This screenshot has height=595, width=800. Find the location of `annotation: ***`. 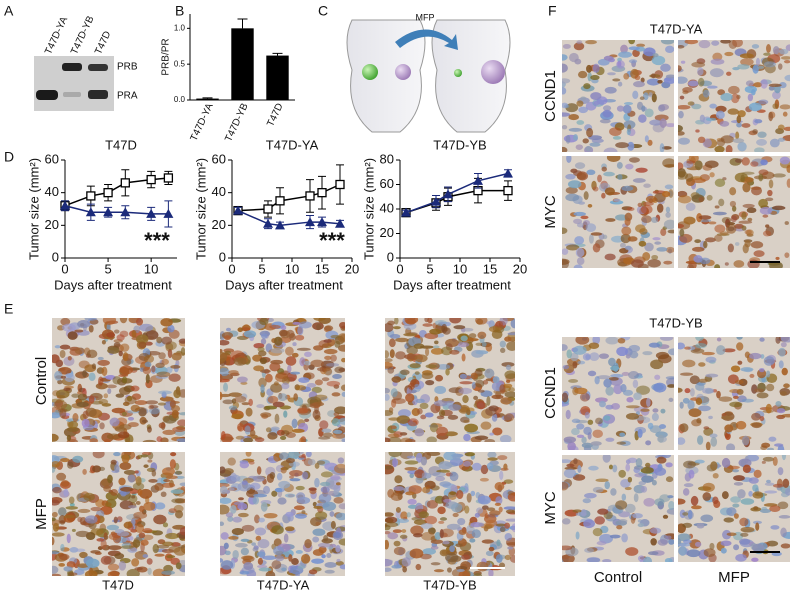

annotation: *** is located at coordinates (157, 240).